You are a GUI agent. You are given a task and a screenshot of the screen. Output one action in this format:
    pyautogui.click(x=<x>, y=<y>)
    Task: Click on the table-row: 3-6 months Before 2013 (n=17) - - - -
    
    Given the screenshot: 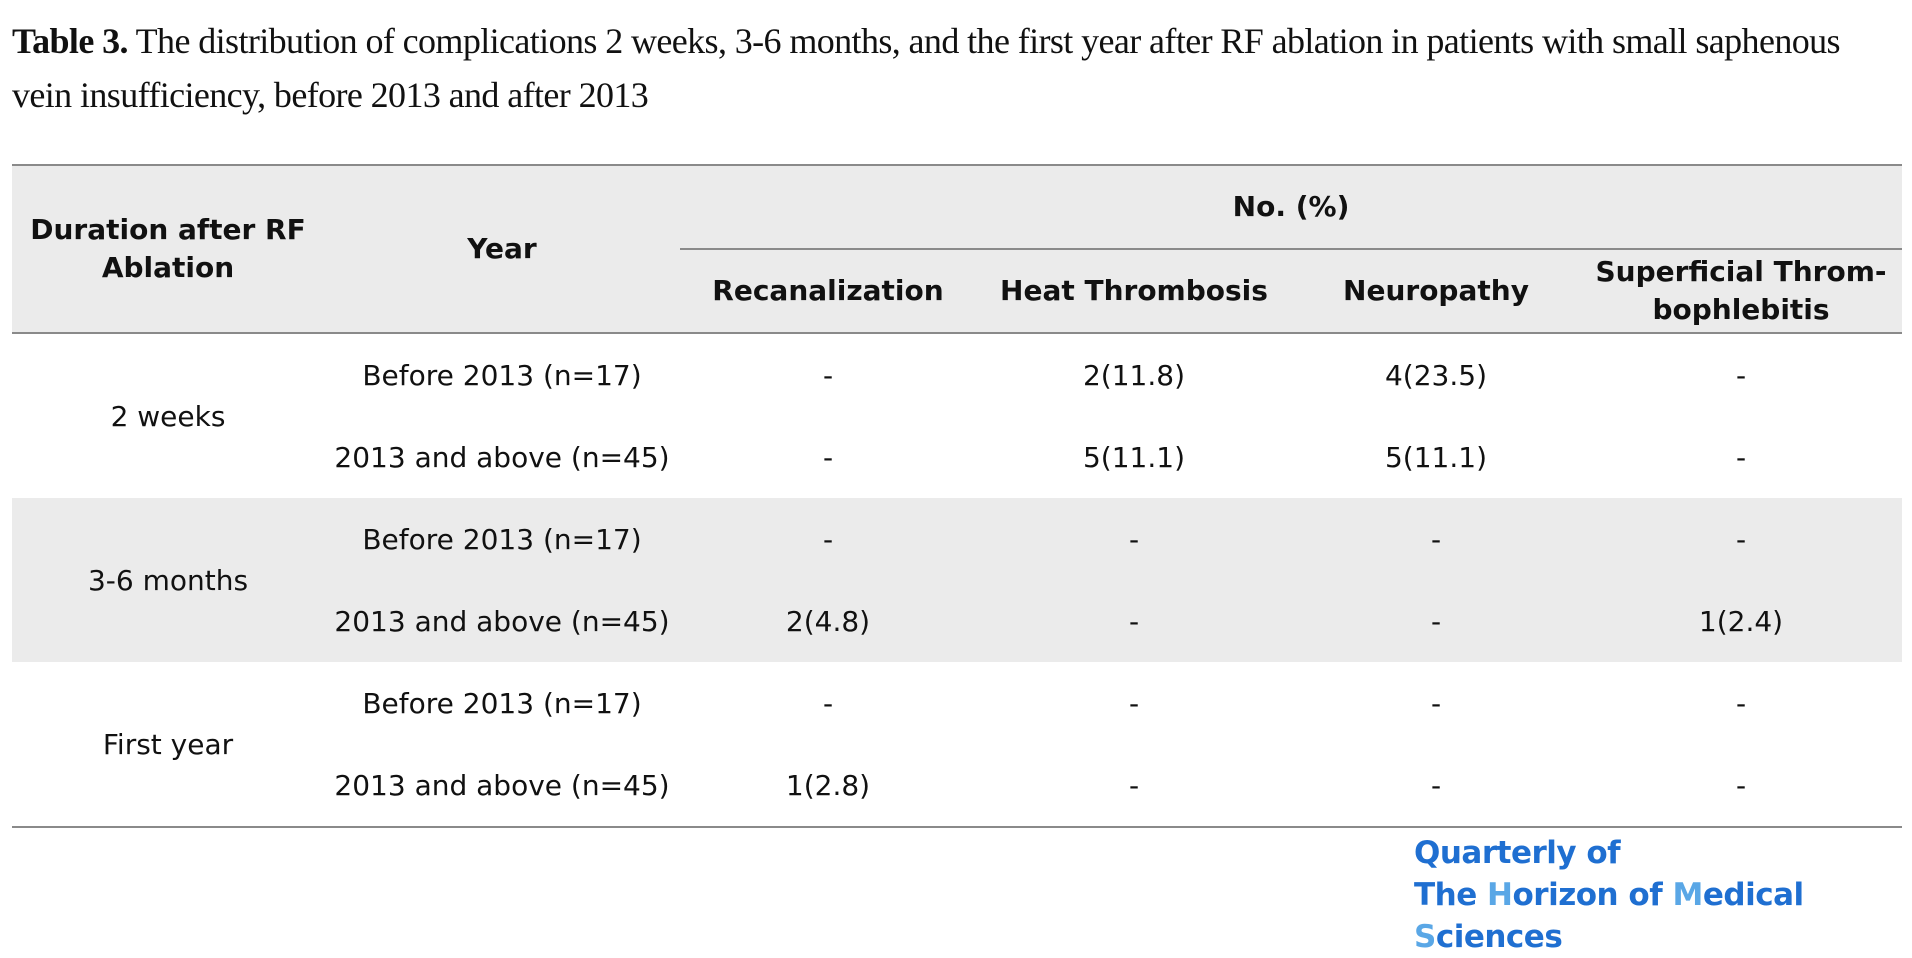 What is the action you would take?
    pyautogui.click(x=957, y=547)
    